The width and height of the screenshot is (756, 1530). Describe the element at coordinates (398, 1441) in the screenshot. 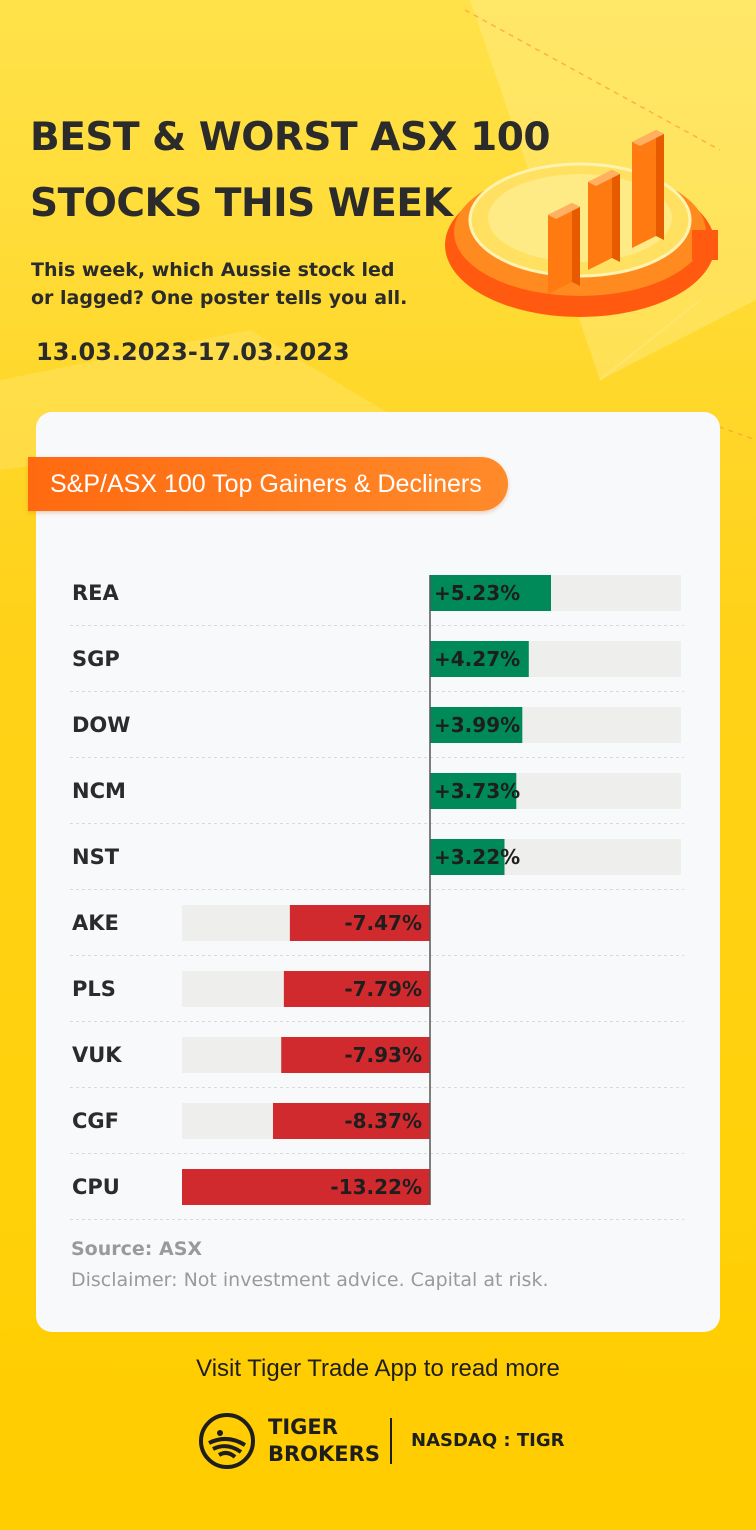

I see `footer-brand: TIGER BROKERS NASDAQ : TIGR` at that location.